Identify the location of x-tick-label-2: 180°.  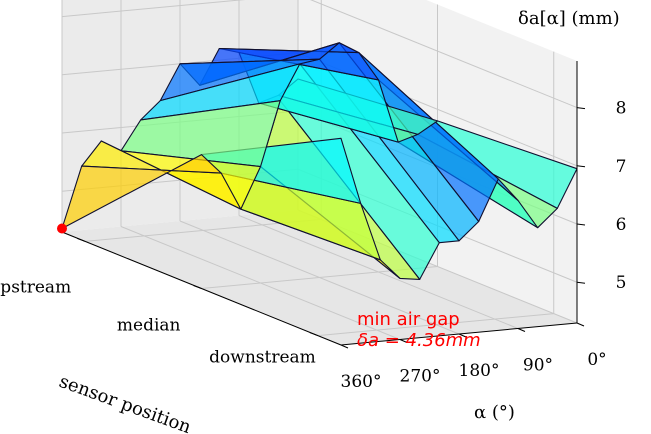
(479, 371).